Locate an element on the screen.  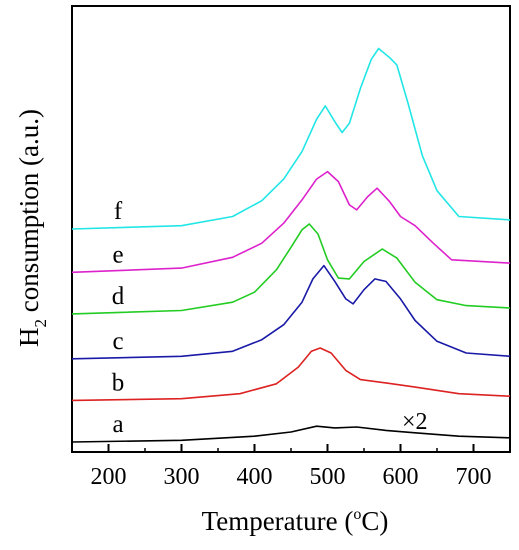
x-axis-title-sup: o is located at coordinates (357, 514).